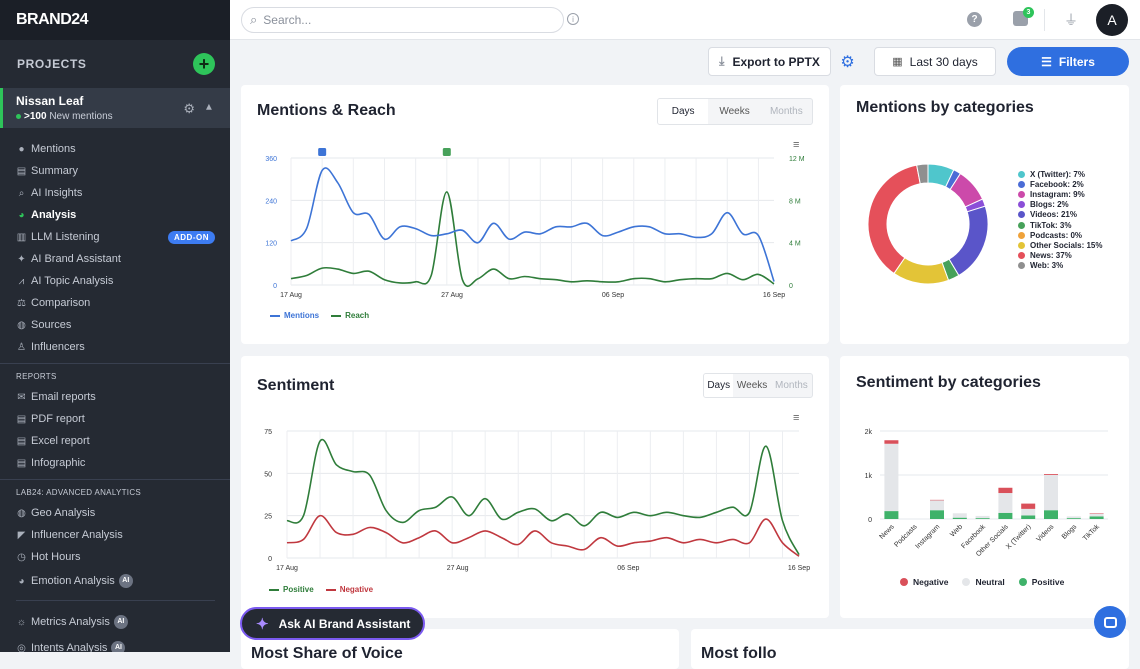 The image size is (1140, 669). Describe the element at coordinates (115, 622) in the screenshot. I see `nav-metrics-analysis: ☼ Metrics Analysis AI` at that location.